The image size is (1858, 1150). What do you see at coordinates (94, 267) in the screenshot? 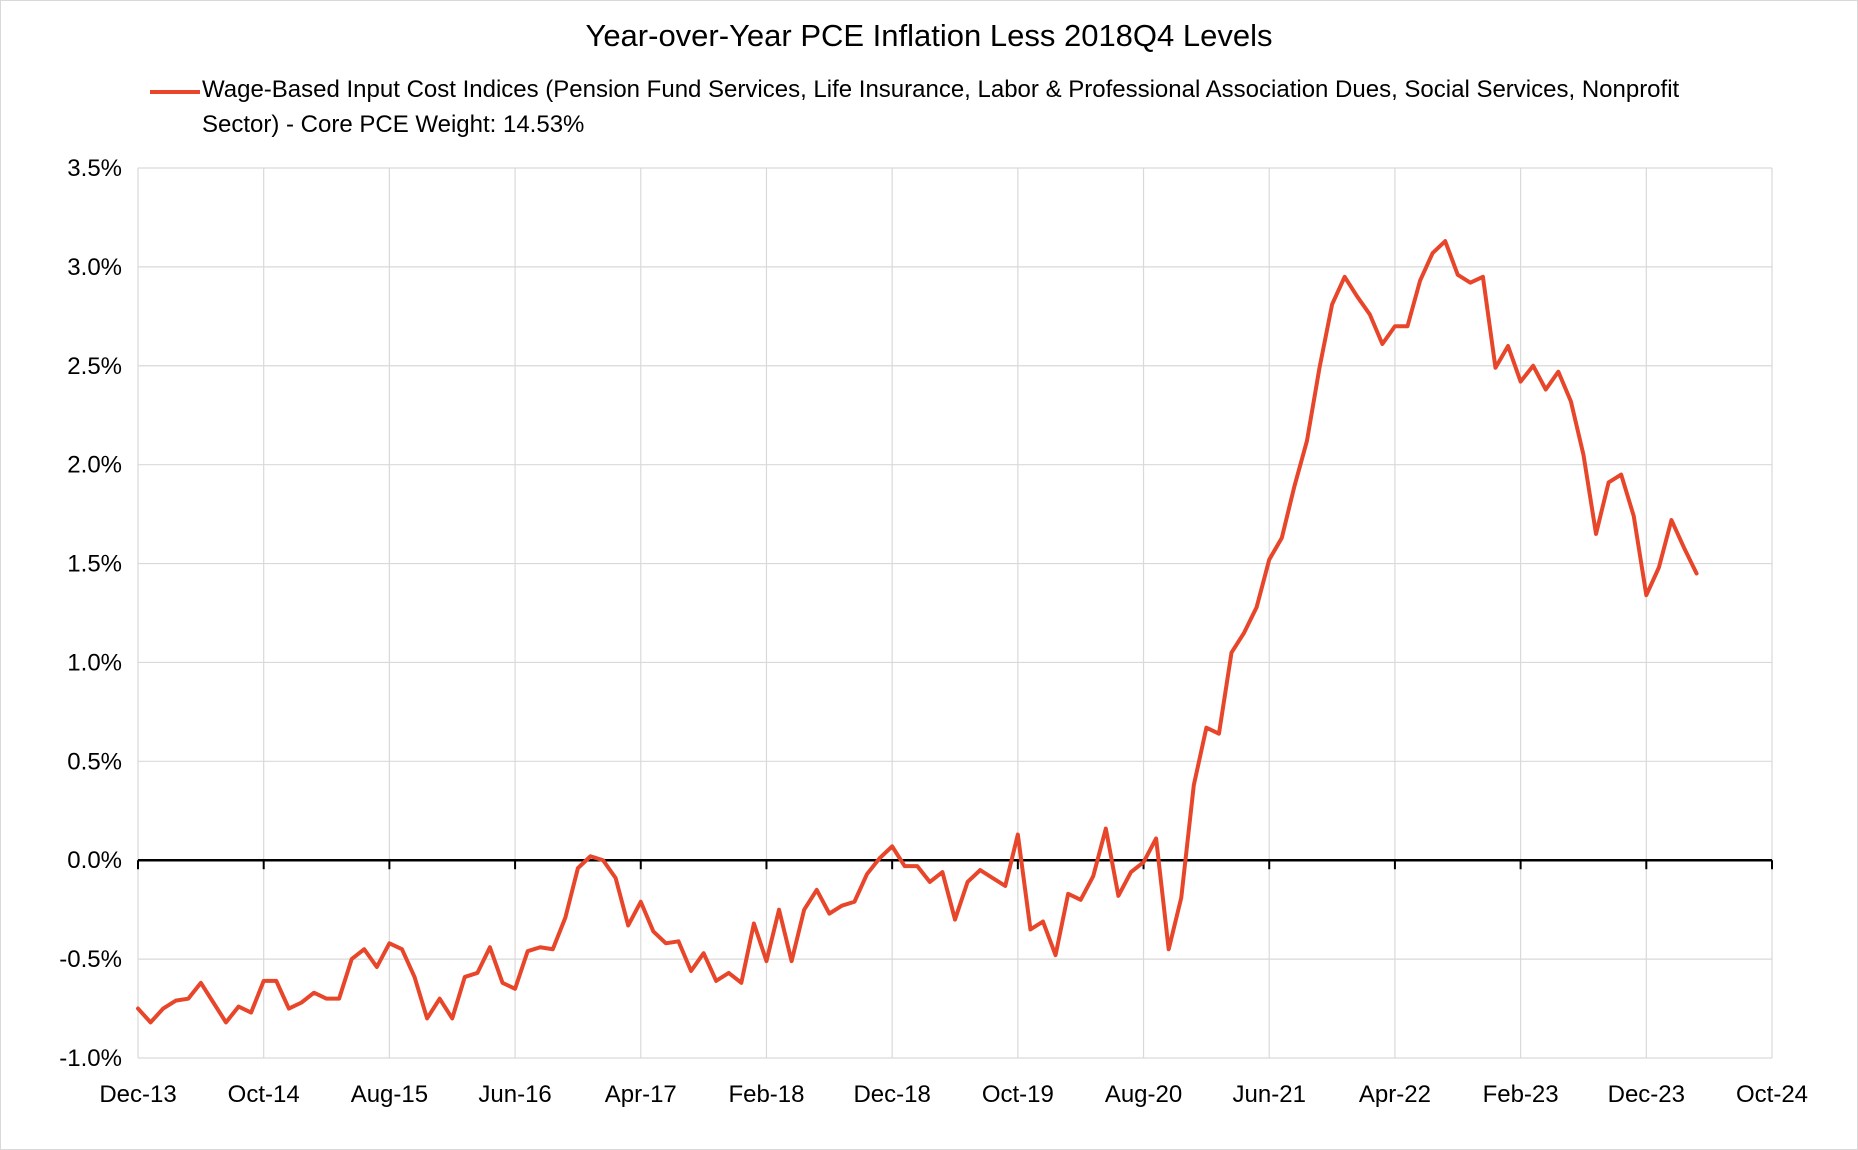
I see `y-tick-label: 3.0%` at bounding box center [94, 267].